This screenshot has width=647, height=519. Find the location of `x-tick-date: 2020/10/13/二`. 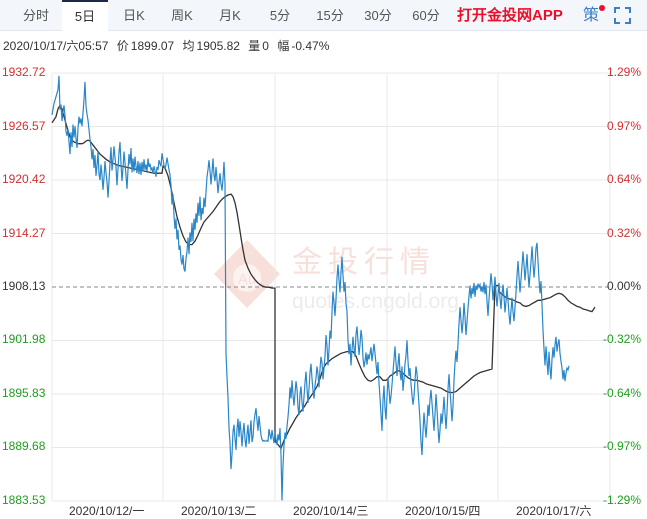

x-tick-date: 2020/10/13/二 is located at coordinates (219, 511).